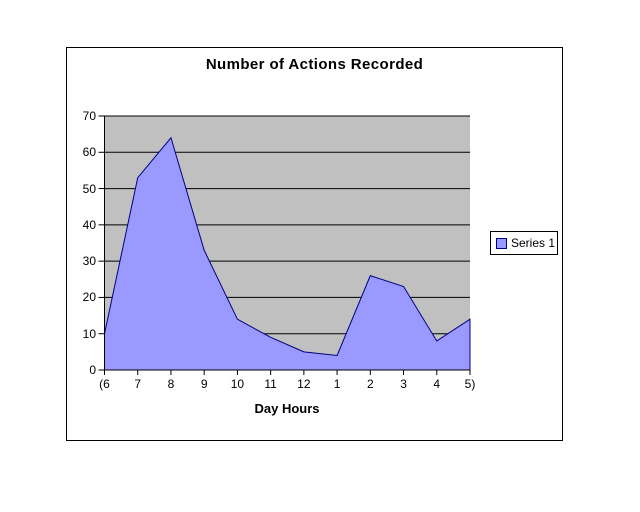 The height and width of the screenshot is (512, 640). What do you see at coordinates (237, 384) in the screenshot?
I see `x-tick-label: 10` at bounding box center [237, 384].